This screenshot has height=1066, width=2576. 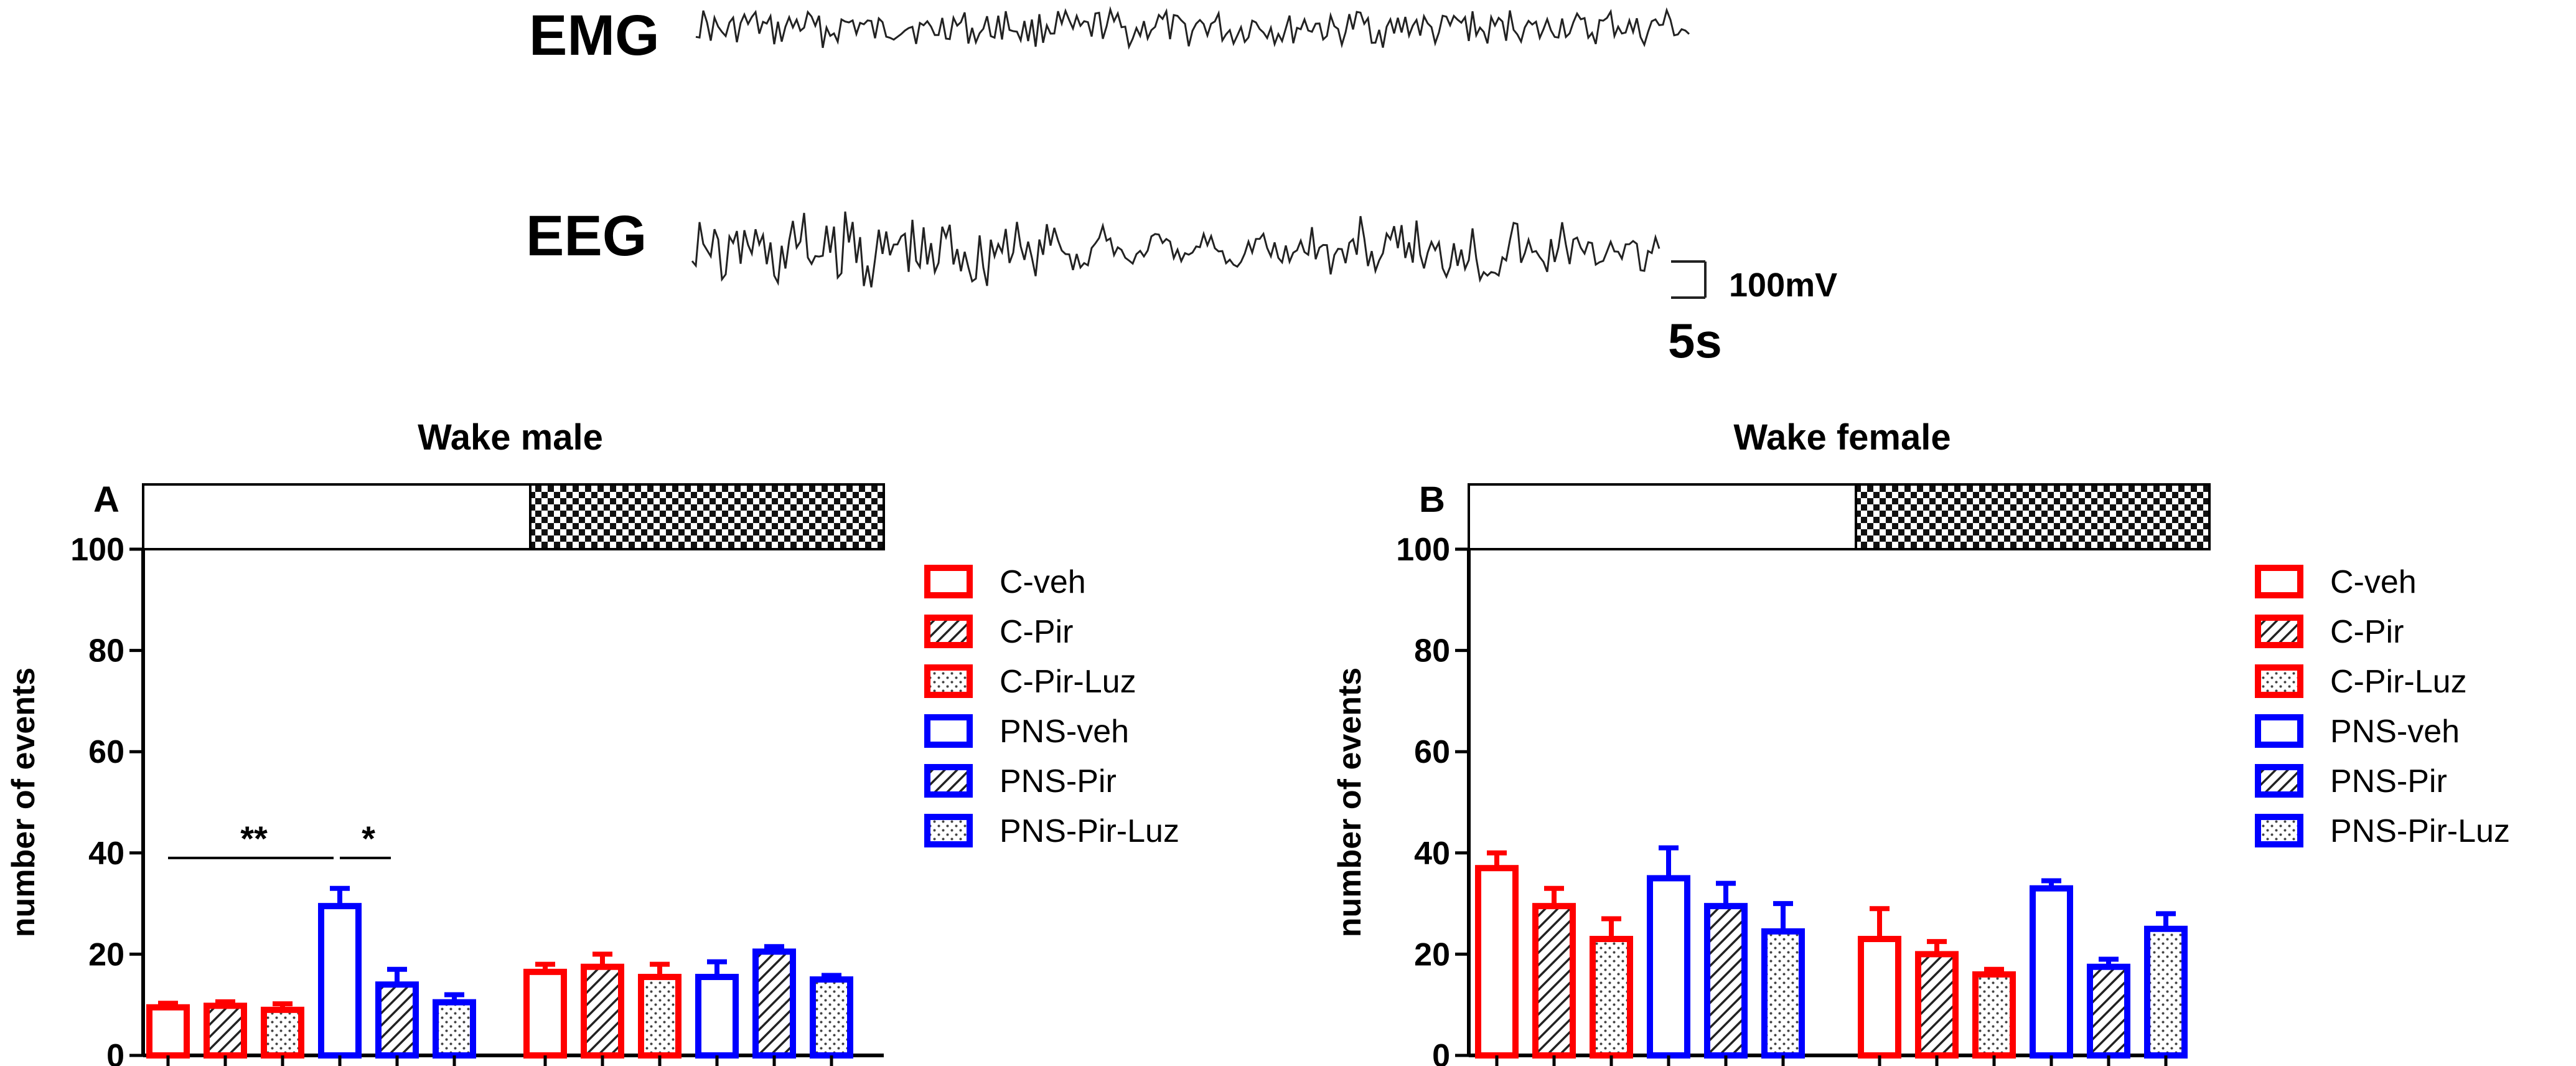 What do you see at coordinates (1432, 499) in the screenshot?
I see `panel-label: B` at bounding box center [1432, 499].